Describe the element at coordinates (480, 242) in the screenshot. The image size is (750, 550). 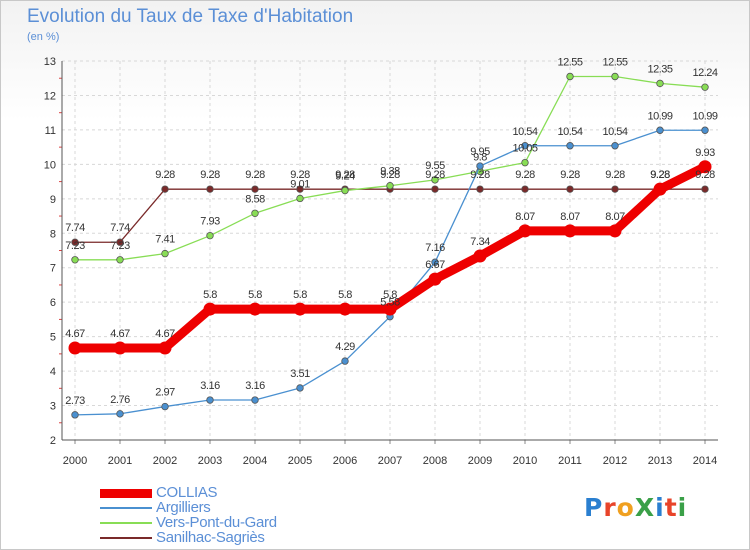
I see `data-label-collias: 7.34` at that location.